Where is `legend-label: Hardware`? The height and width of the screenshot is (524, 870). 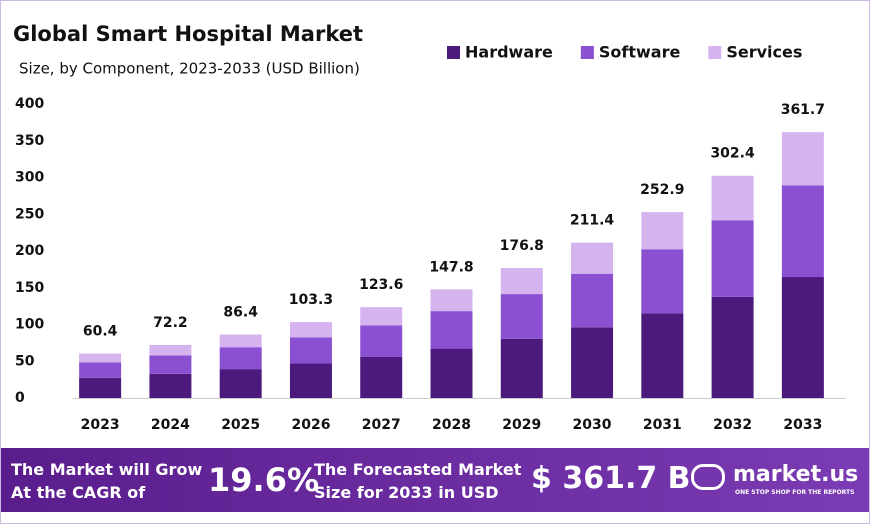 legend-label: Hardware is located at coordinates (509, 52).